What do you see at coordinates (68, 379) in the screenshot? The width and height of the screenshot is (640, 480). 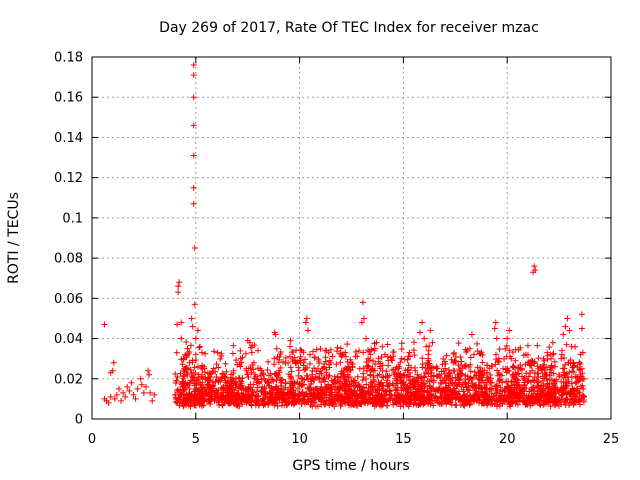 I see `y-tick-label: 0.02` at bounding box center [68, 379].